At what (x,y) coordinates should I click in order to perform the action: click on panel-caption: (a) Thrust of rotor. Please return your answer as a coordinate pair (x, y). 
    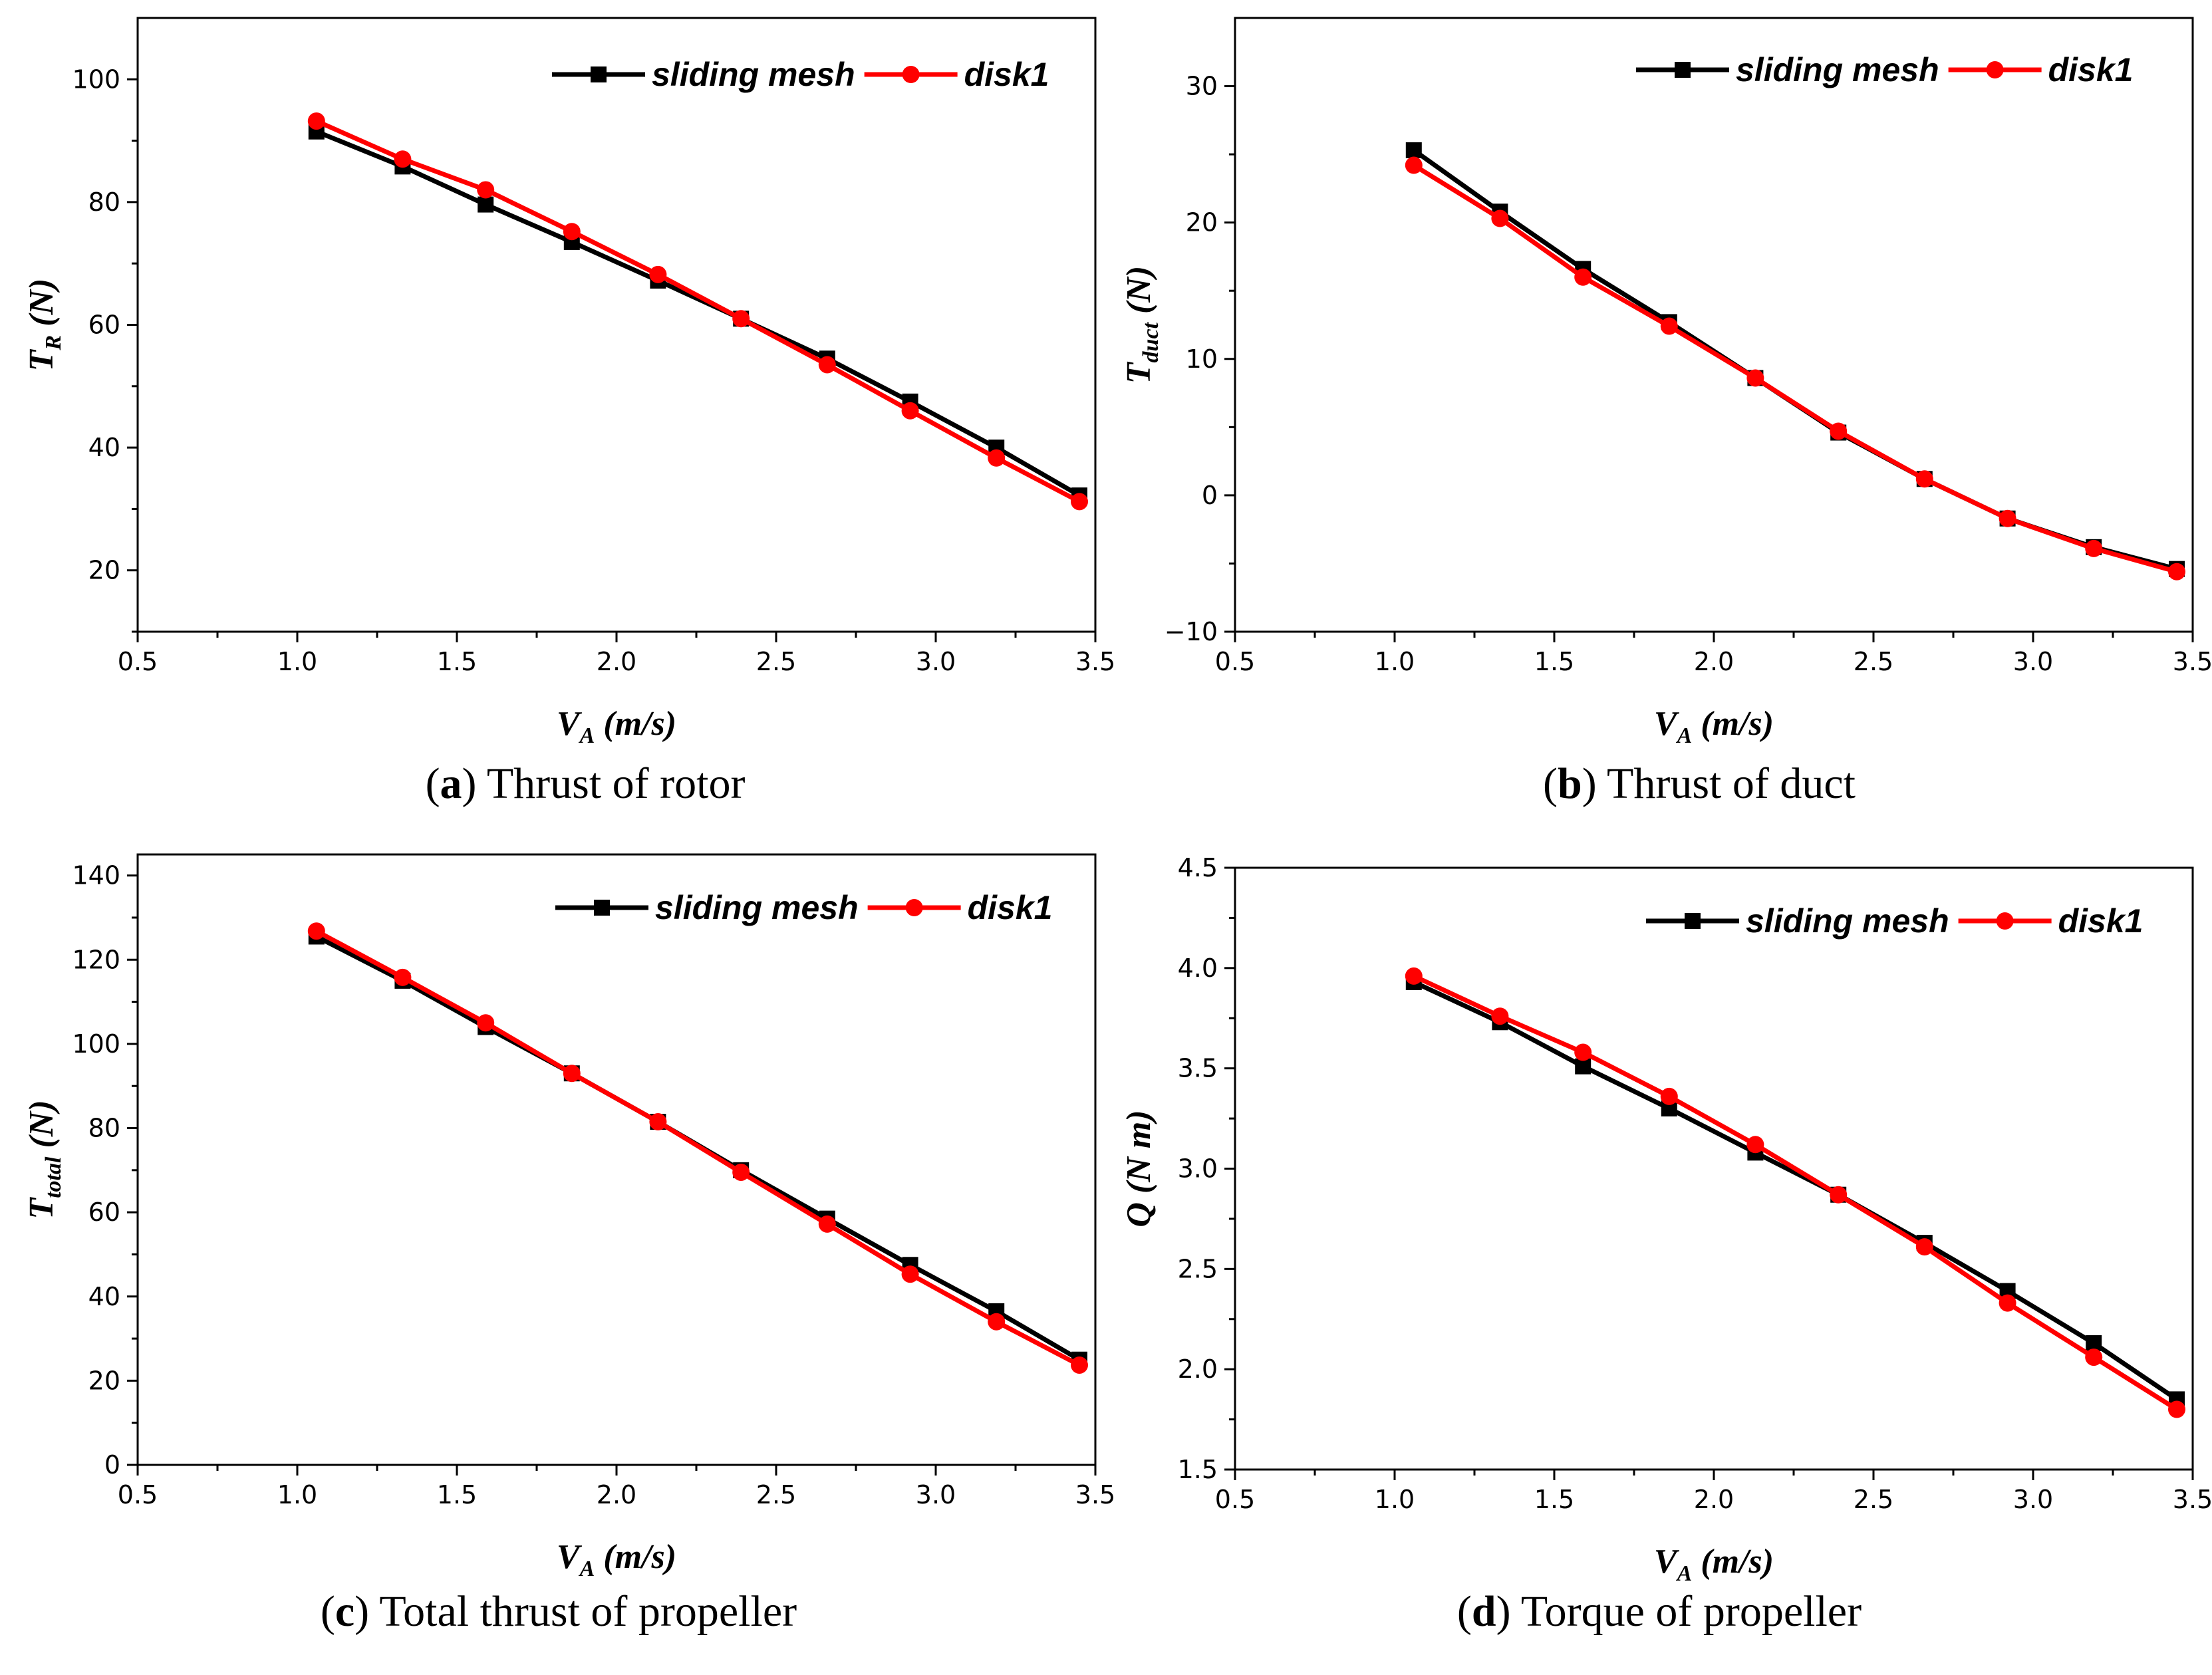
    Looking at the image, I should click on (586, 783).